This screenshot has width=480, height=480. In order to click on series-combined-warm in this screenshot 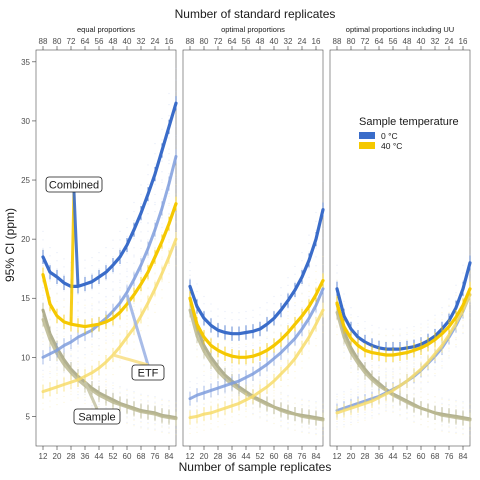, I will do `click(109, 265)`.